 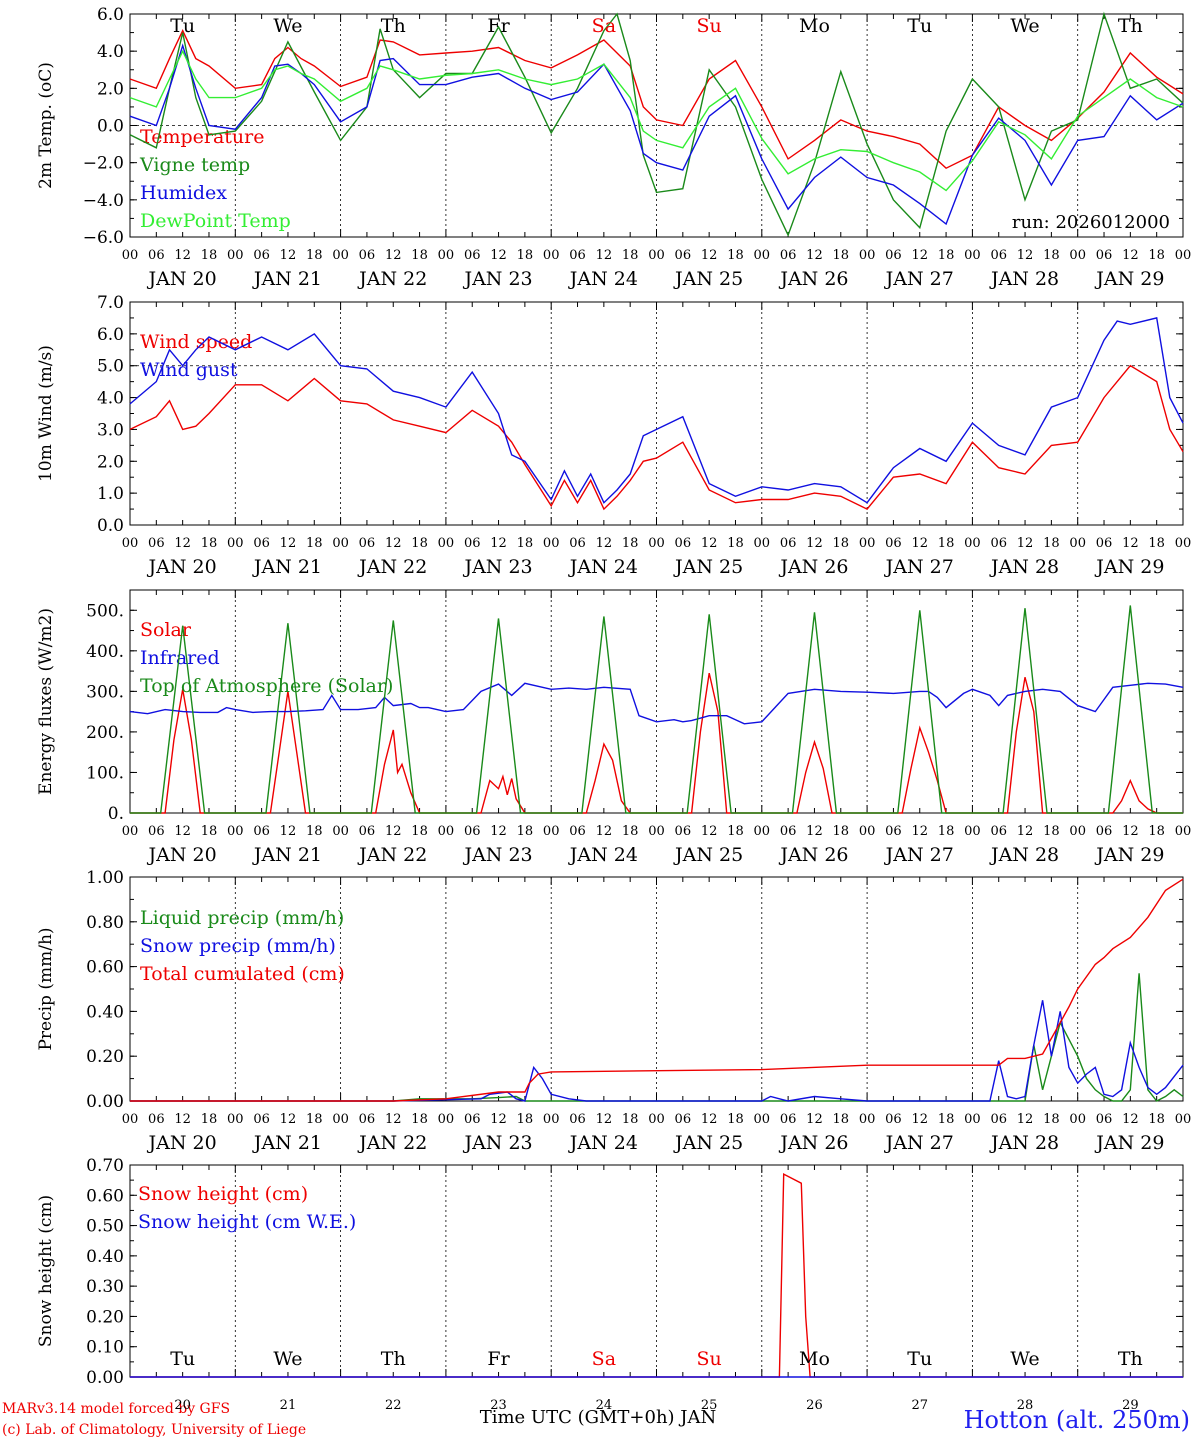 I want to click on x-day-label: JAN 25, so click(x=708, y=279).